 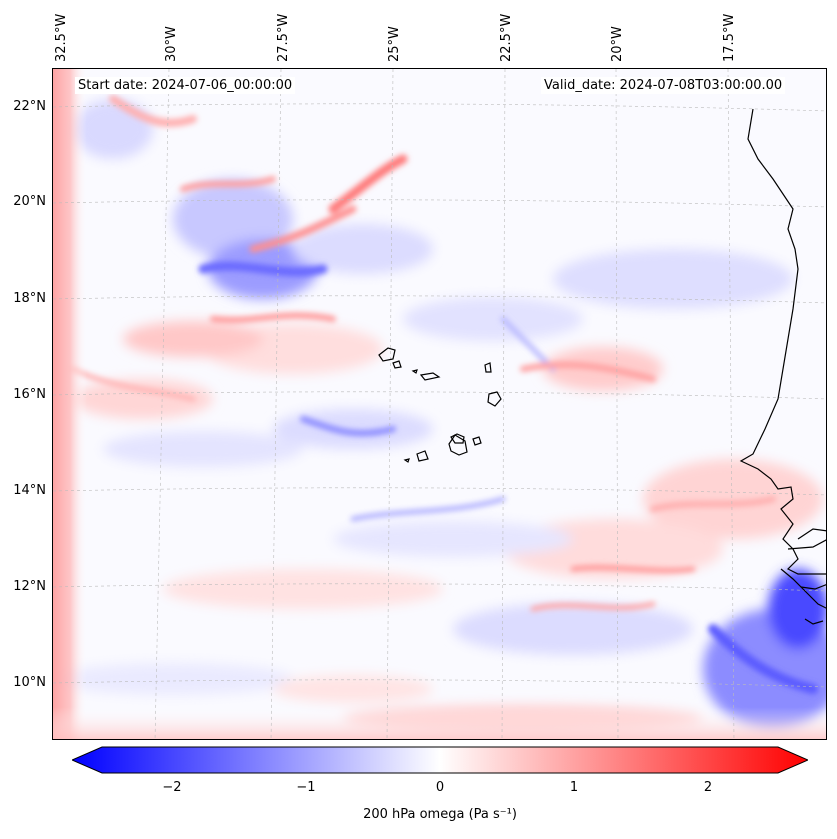 I want to click on lon-label-27.5w: 27.5°W, so click(x=283, y=37).